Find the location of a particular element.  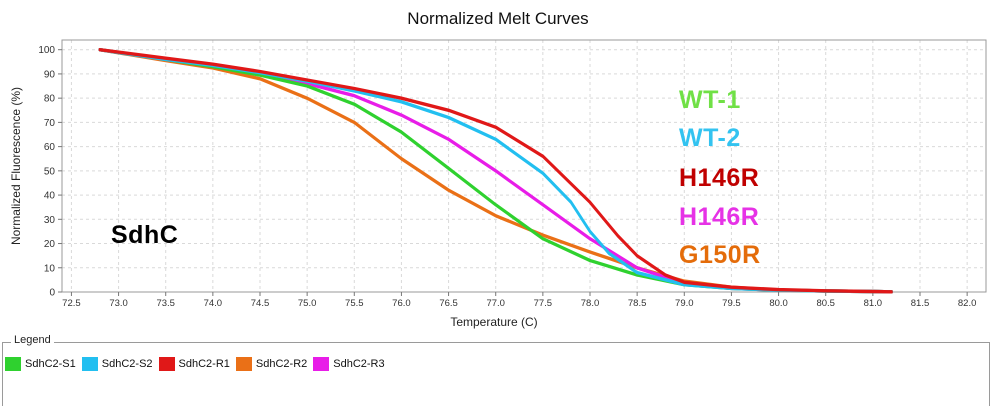

y-tick-label: 10 is located at coordinates (50, 268).